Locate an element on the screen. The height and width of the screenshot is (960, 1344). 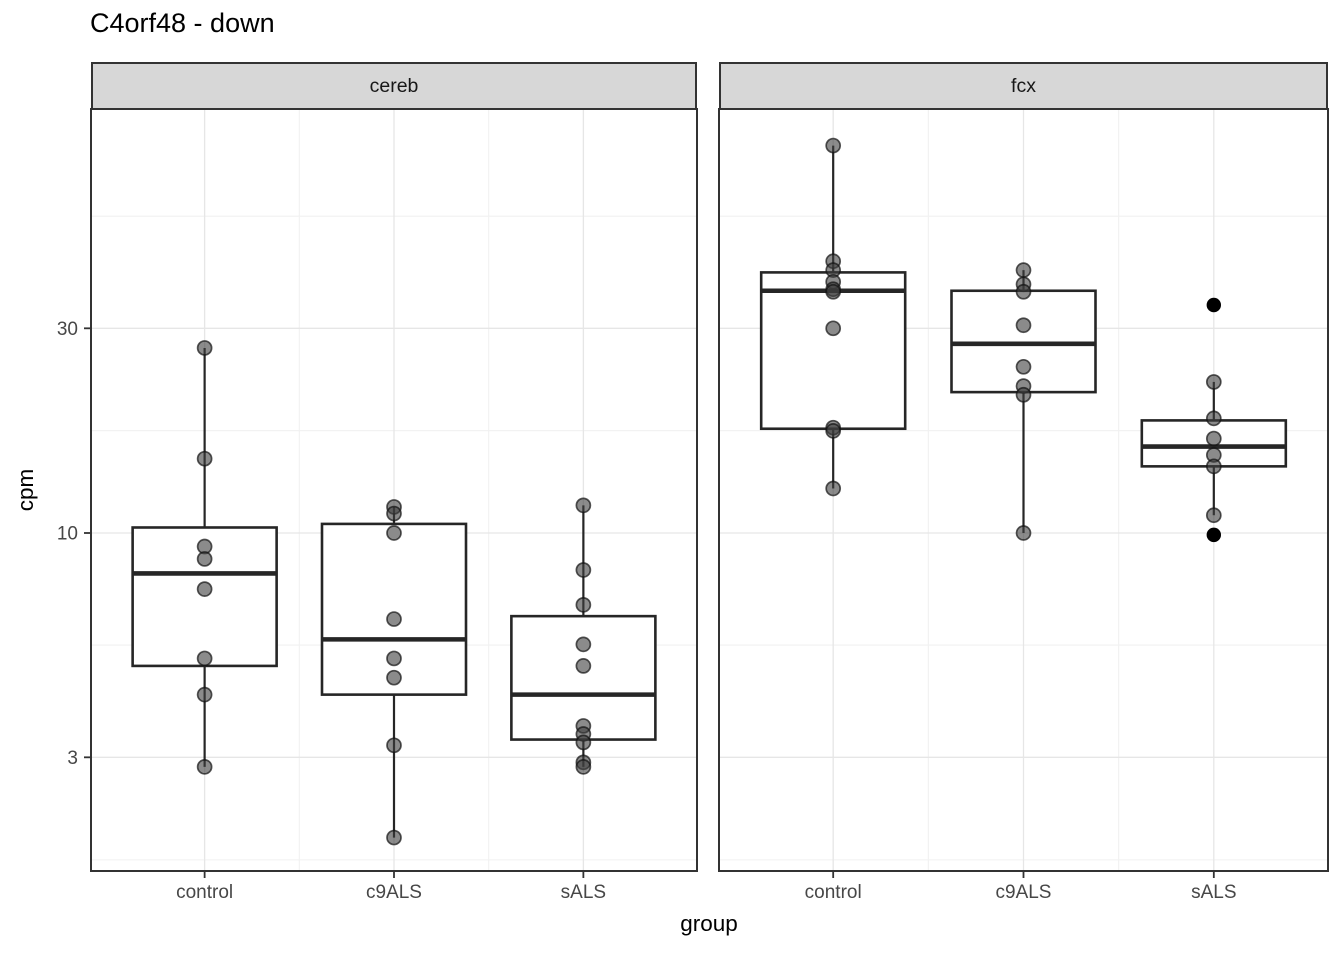
facet-strip-label-fcx: fcx is located at coordinates (1023, 85).